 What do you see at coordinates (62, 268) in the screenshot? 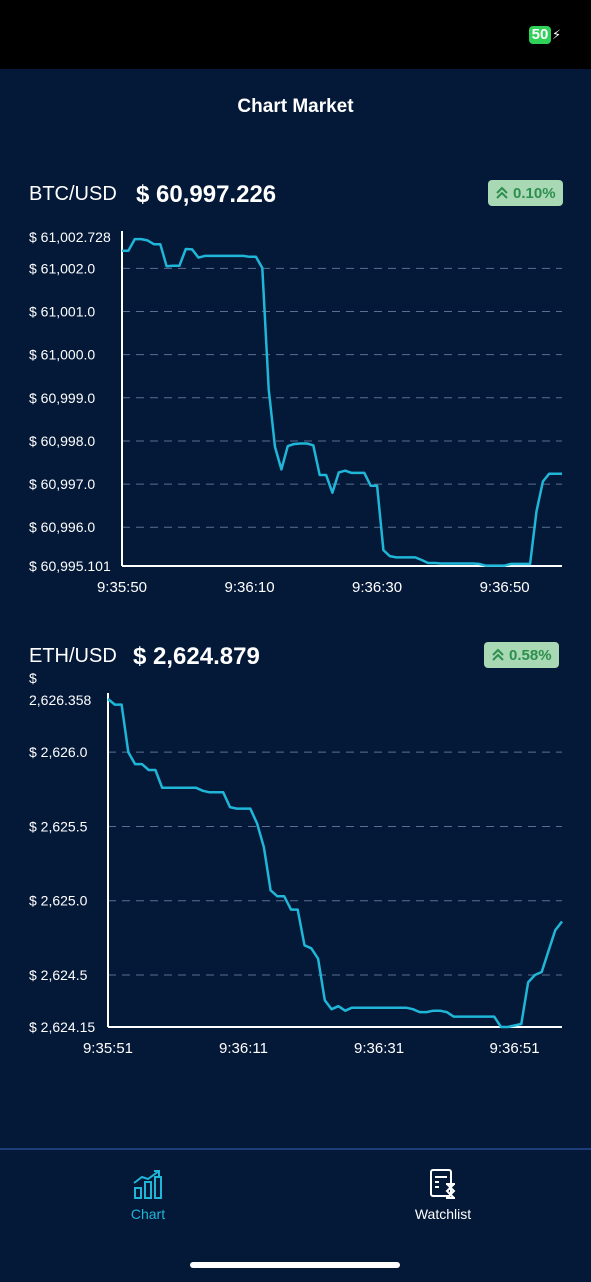
I see `btc-chart-y-tick-label: $ 61,002.0` at bounding box center [62, 268].